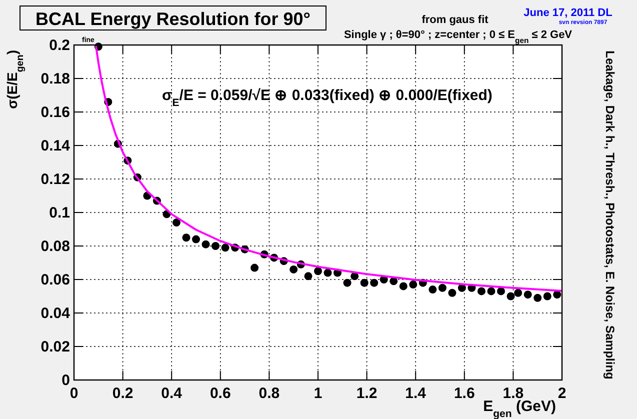 The height and width of the screenshot is (419, 637). Describe the element at coordinates (172, 393) in the screenshot. I see `x-tick-label: 0.4` at that location.